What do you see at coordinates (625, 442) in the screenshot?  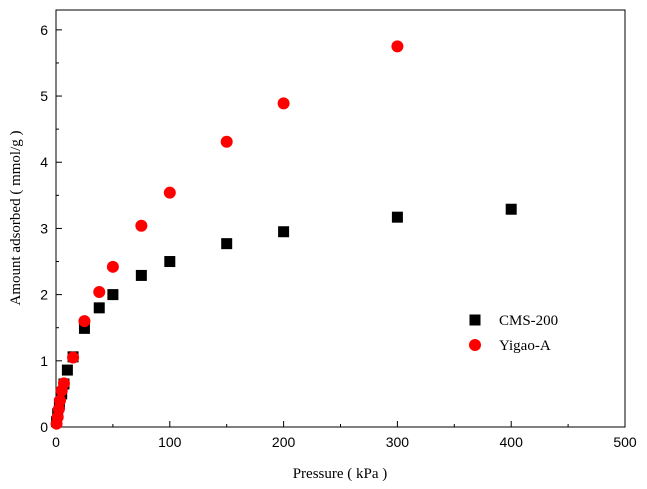 I see `x-tick-label: 500` at bounding box center [625, 442].